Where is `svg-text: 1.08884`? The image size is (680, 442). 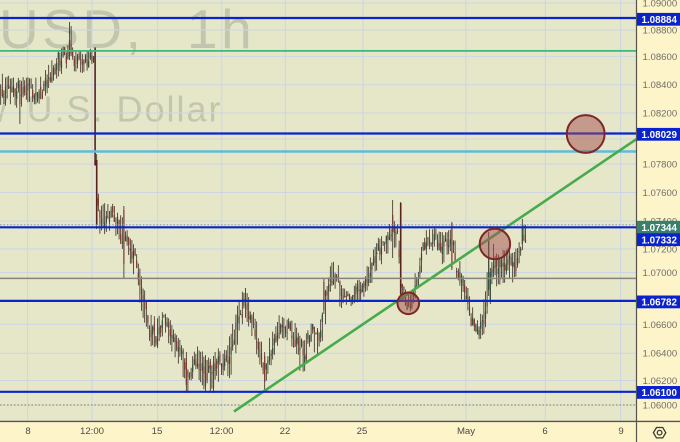
svg-text: 1.08884 is located at coordinates (660, 20).